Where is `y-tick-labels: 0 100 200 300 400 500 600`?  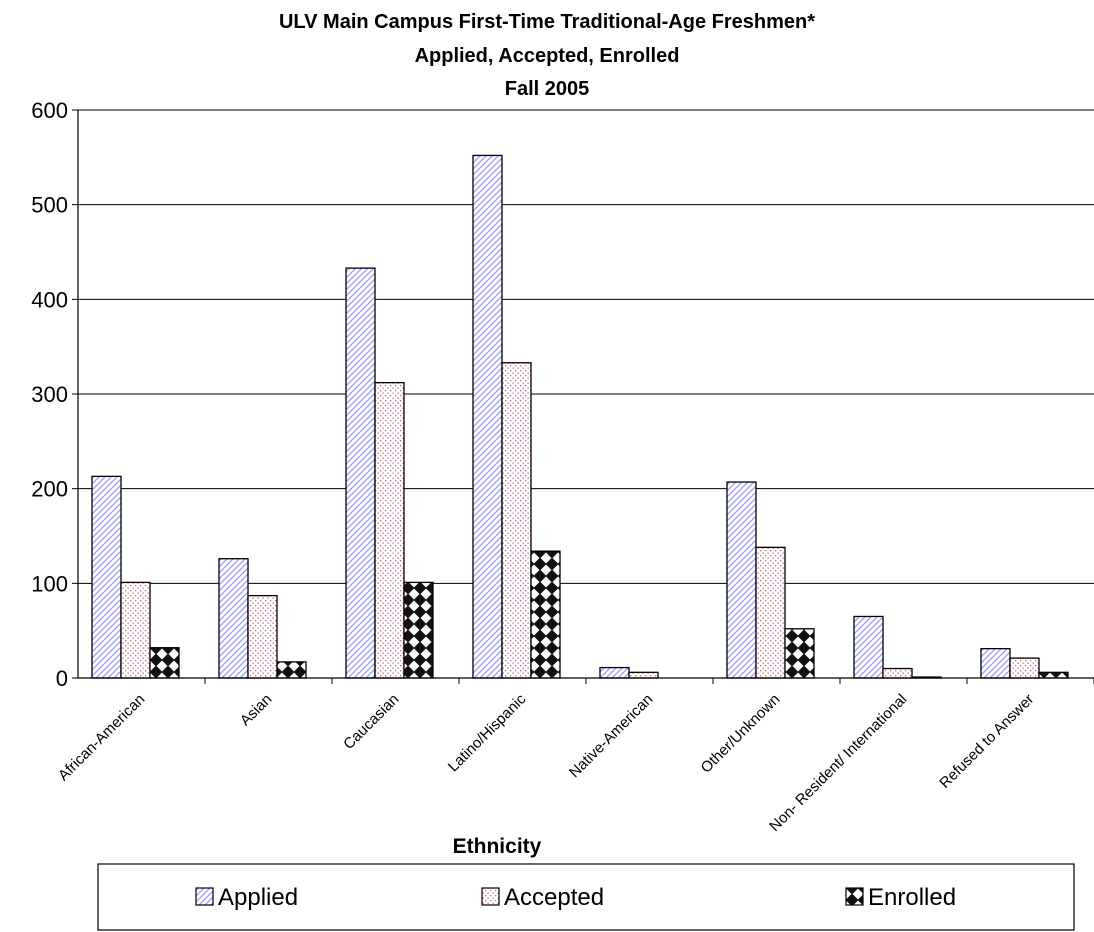
y-tick-labels: 0 100 200 300 400 500 600 is located at coordinates (49, 394).